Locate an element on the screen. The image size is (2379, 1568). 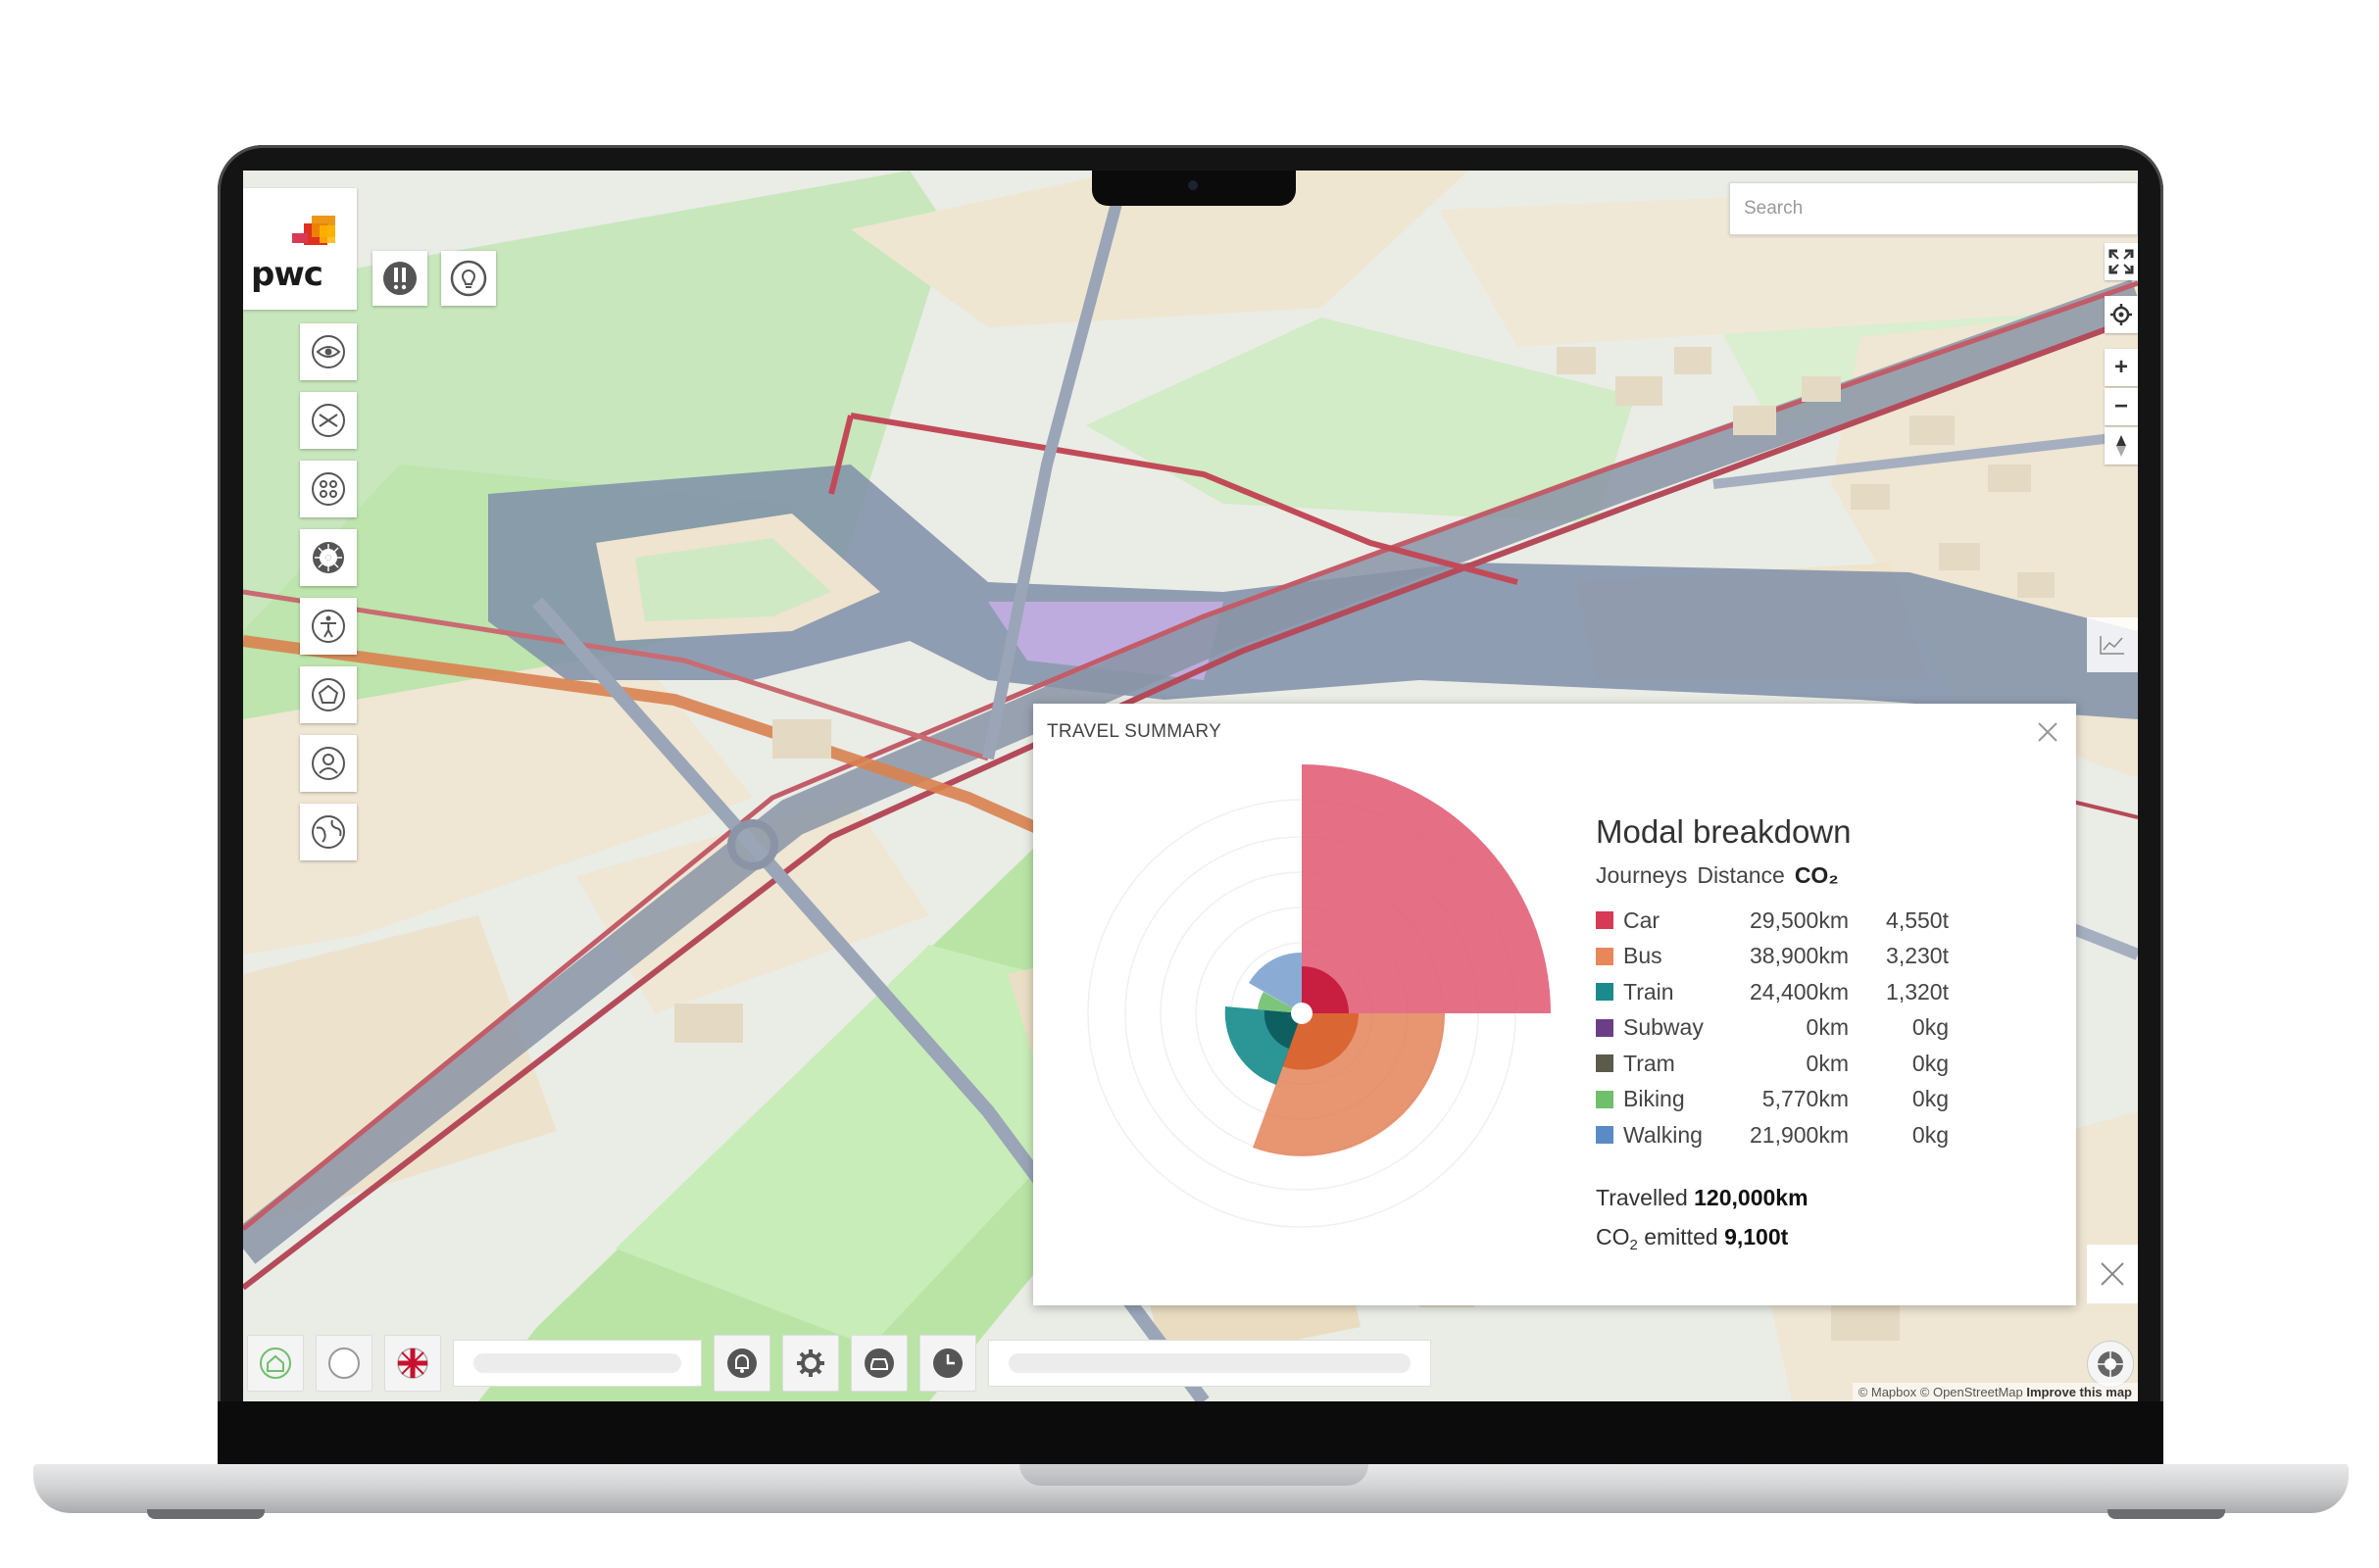
lightbulb-icon is located at coordinates (468, 278).